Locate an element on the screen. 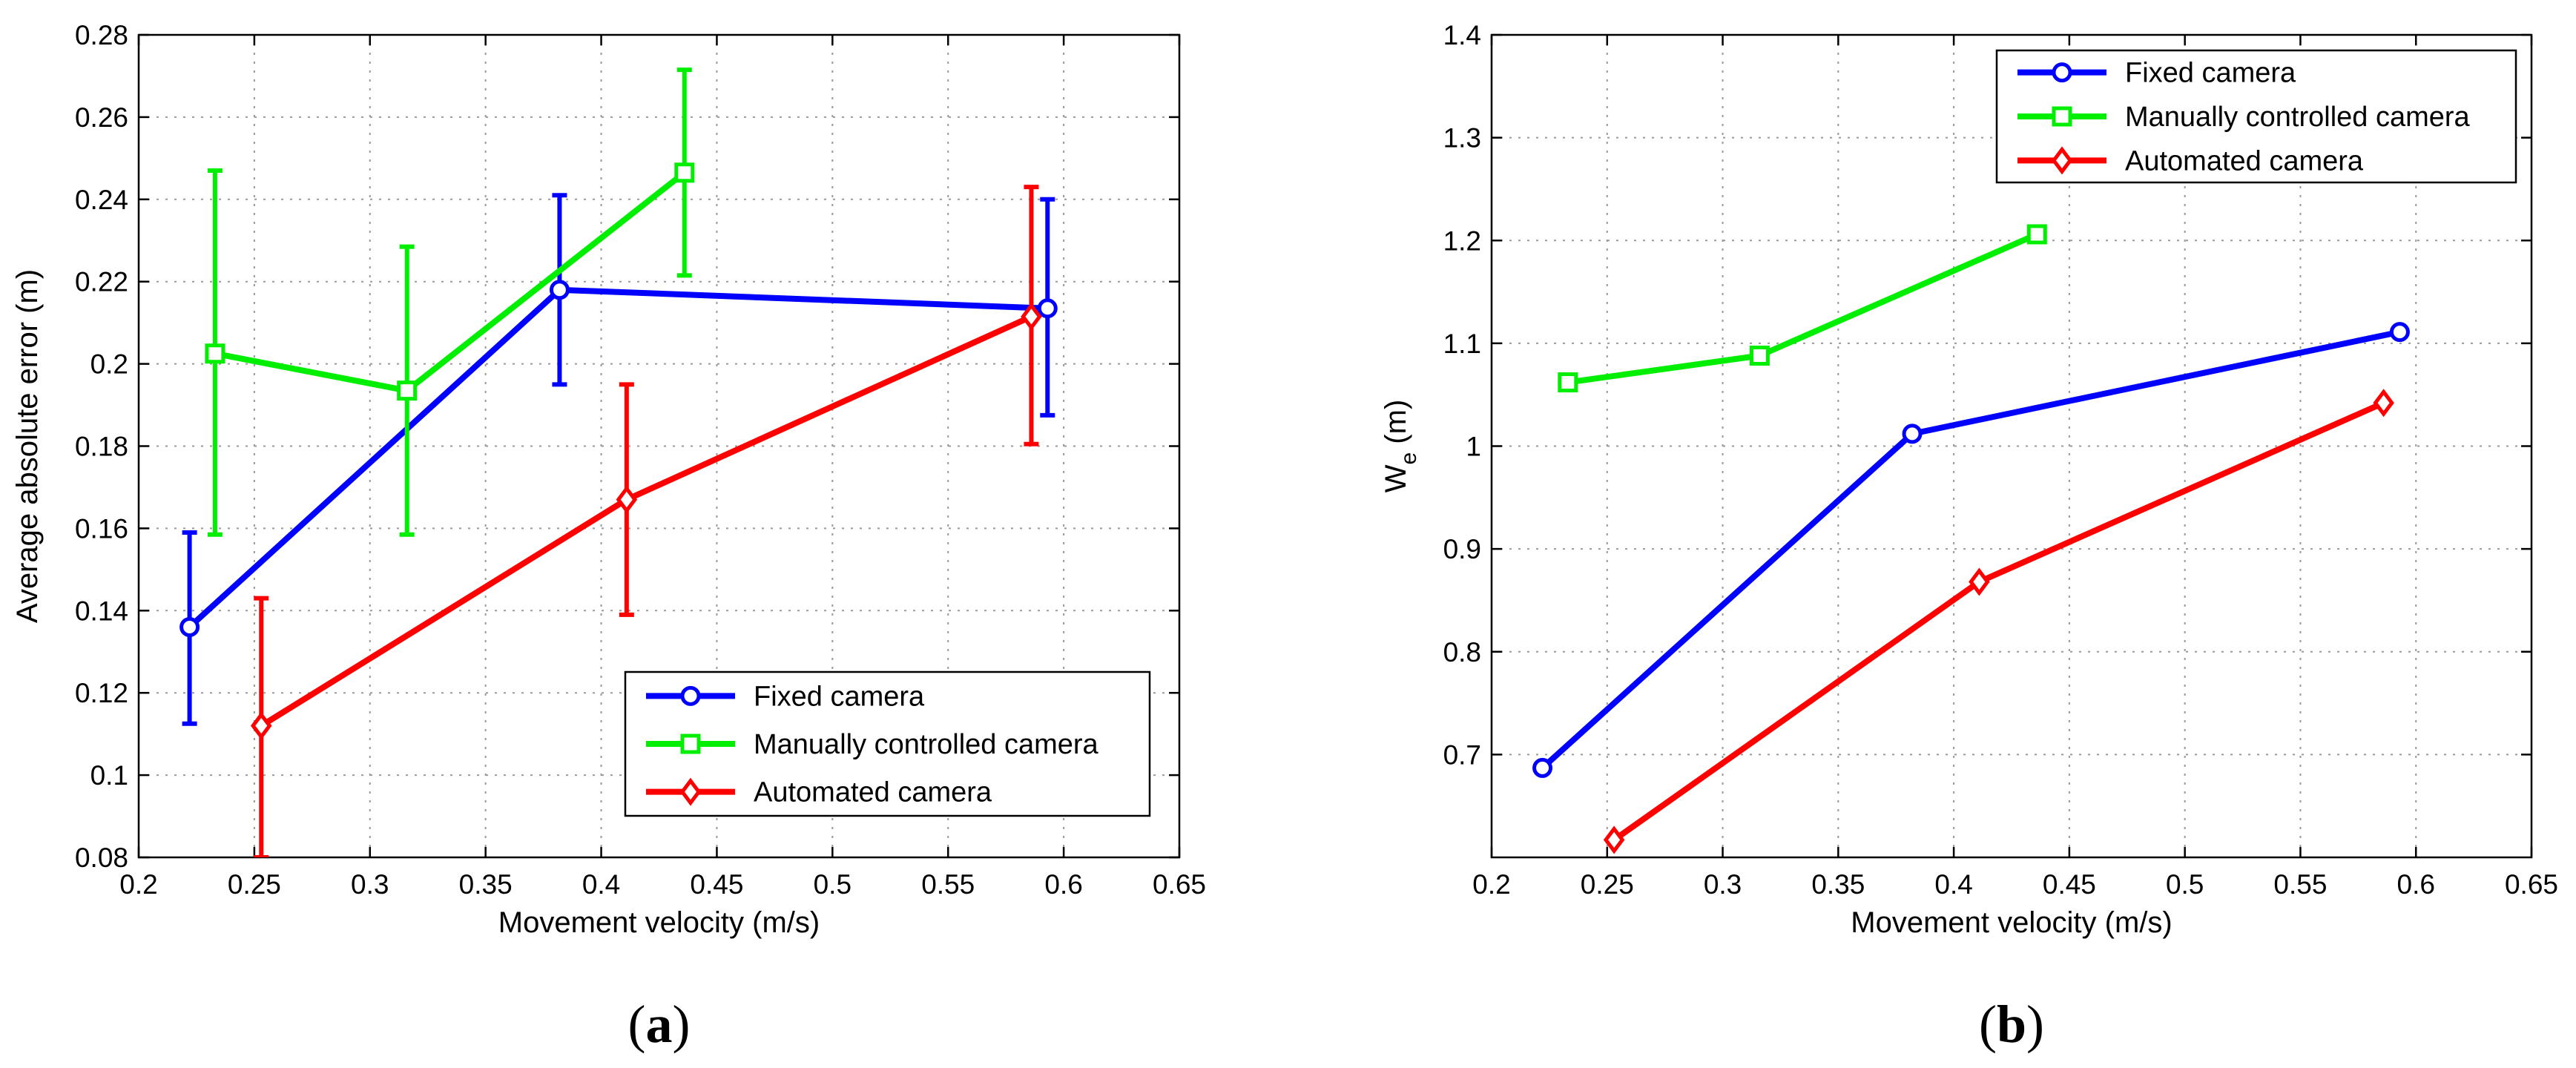  y-tick-label: 1.2 is located at coordinates (1462, 240).